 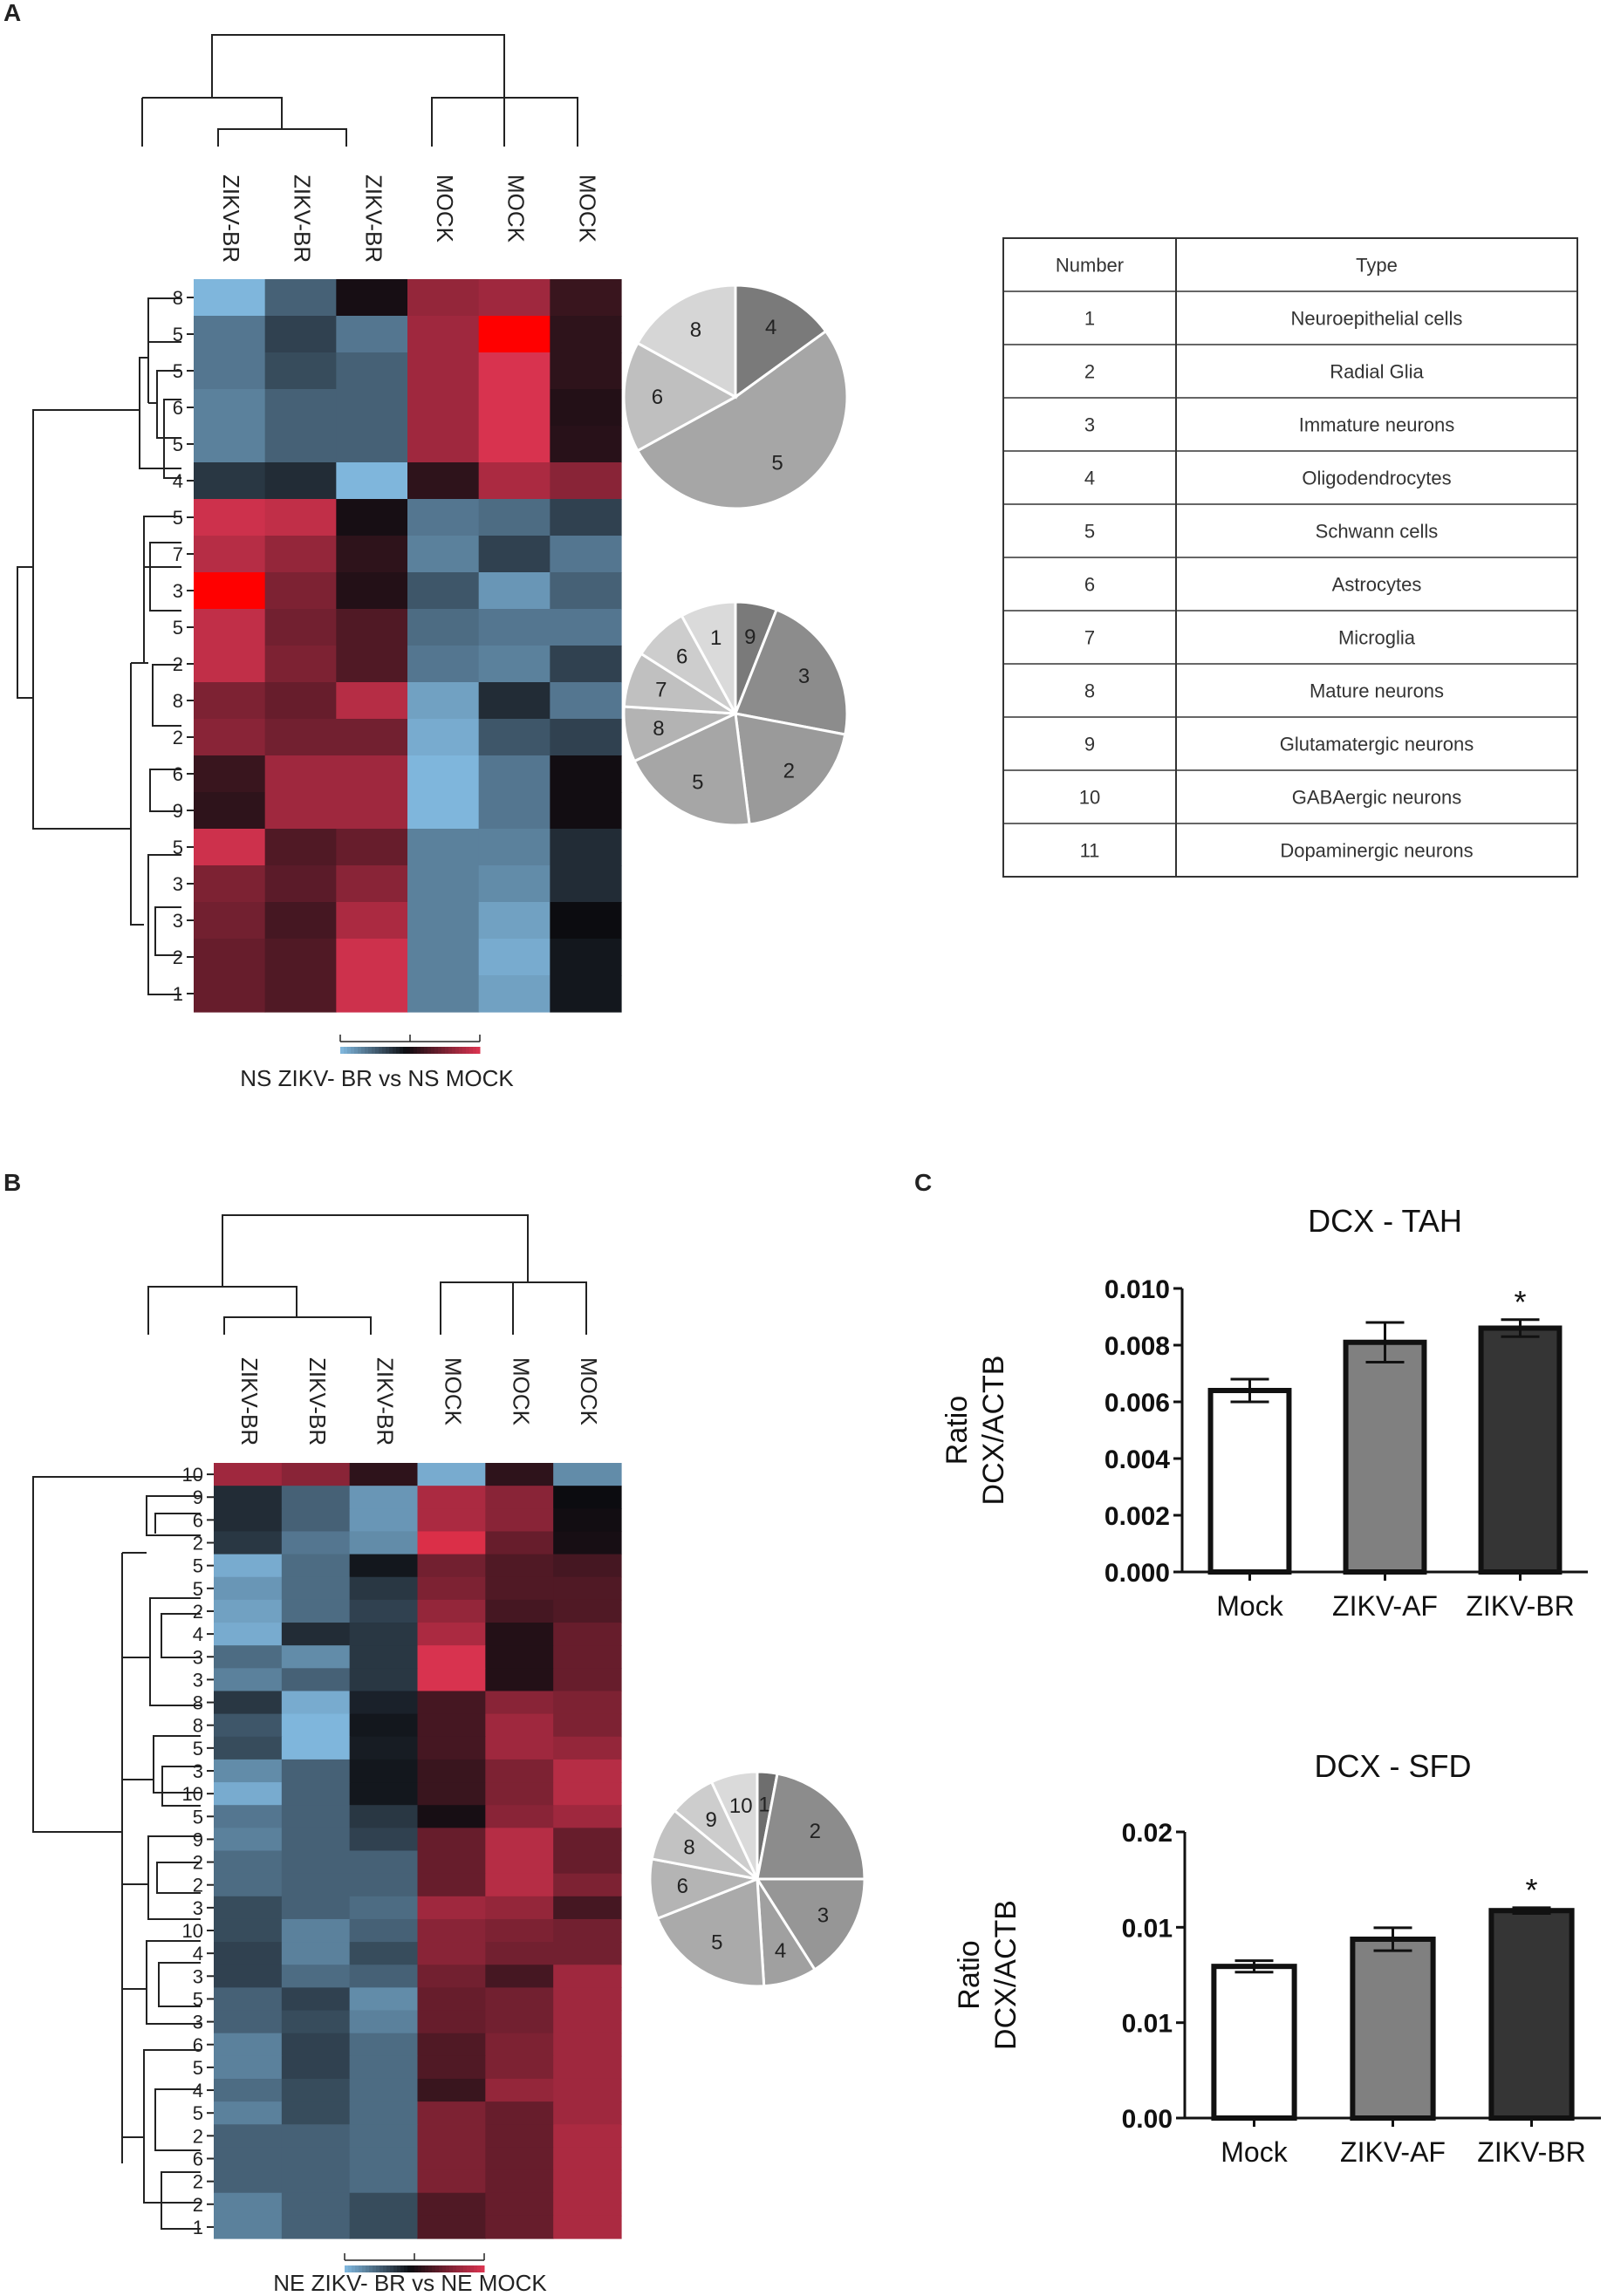 I want to click on table-cell-number: 4, so click(x=1089, y=478).